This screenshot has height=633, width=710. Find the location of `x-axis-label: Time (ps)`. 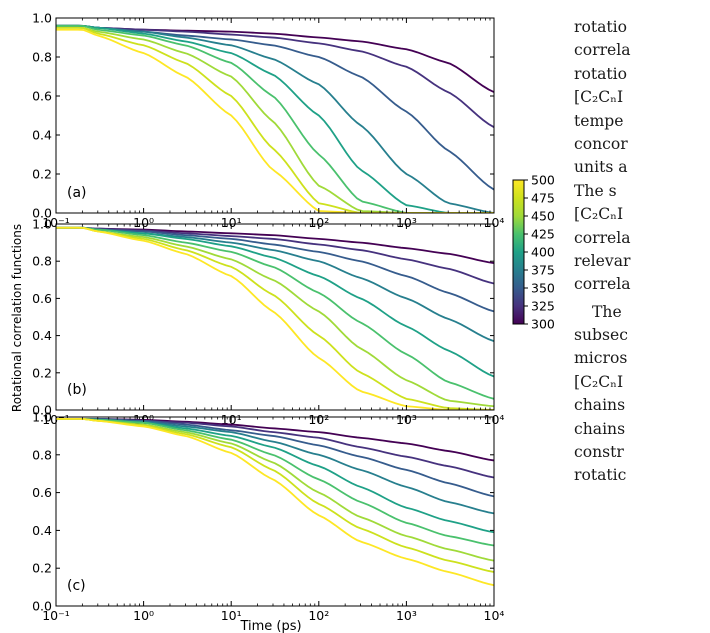

x-axis-label: Time (ps) is located at coordinates (270, 626).